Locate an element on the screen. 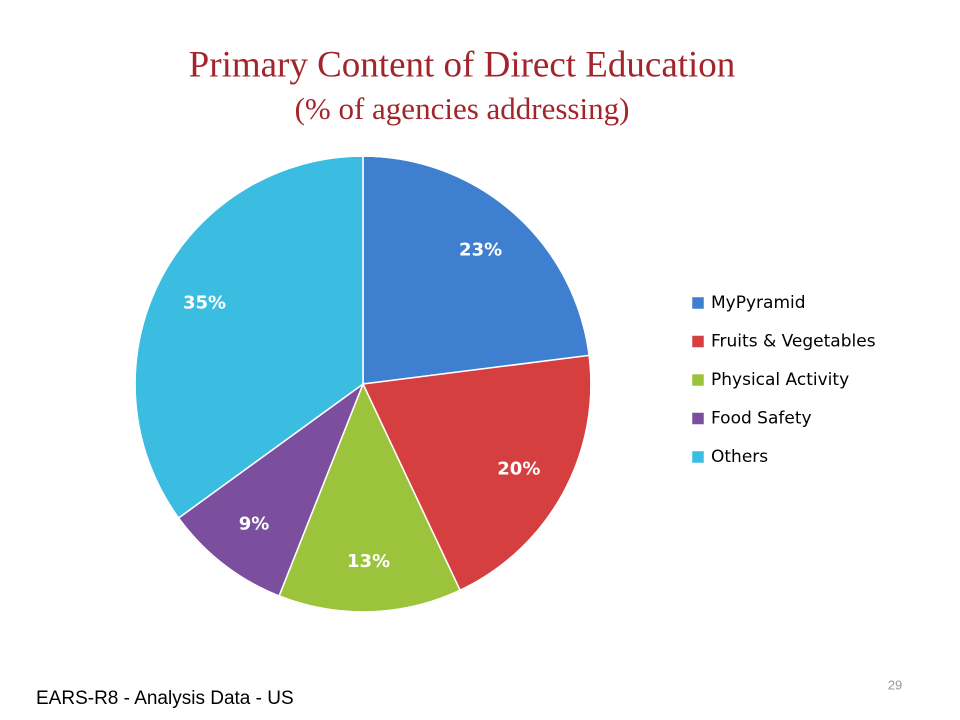  legend-label: MyPyramid is located at coordinates (758, 303).